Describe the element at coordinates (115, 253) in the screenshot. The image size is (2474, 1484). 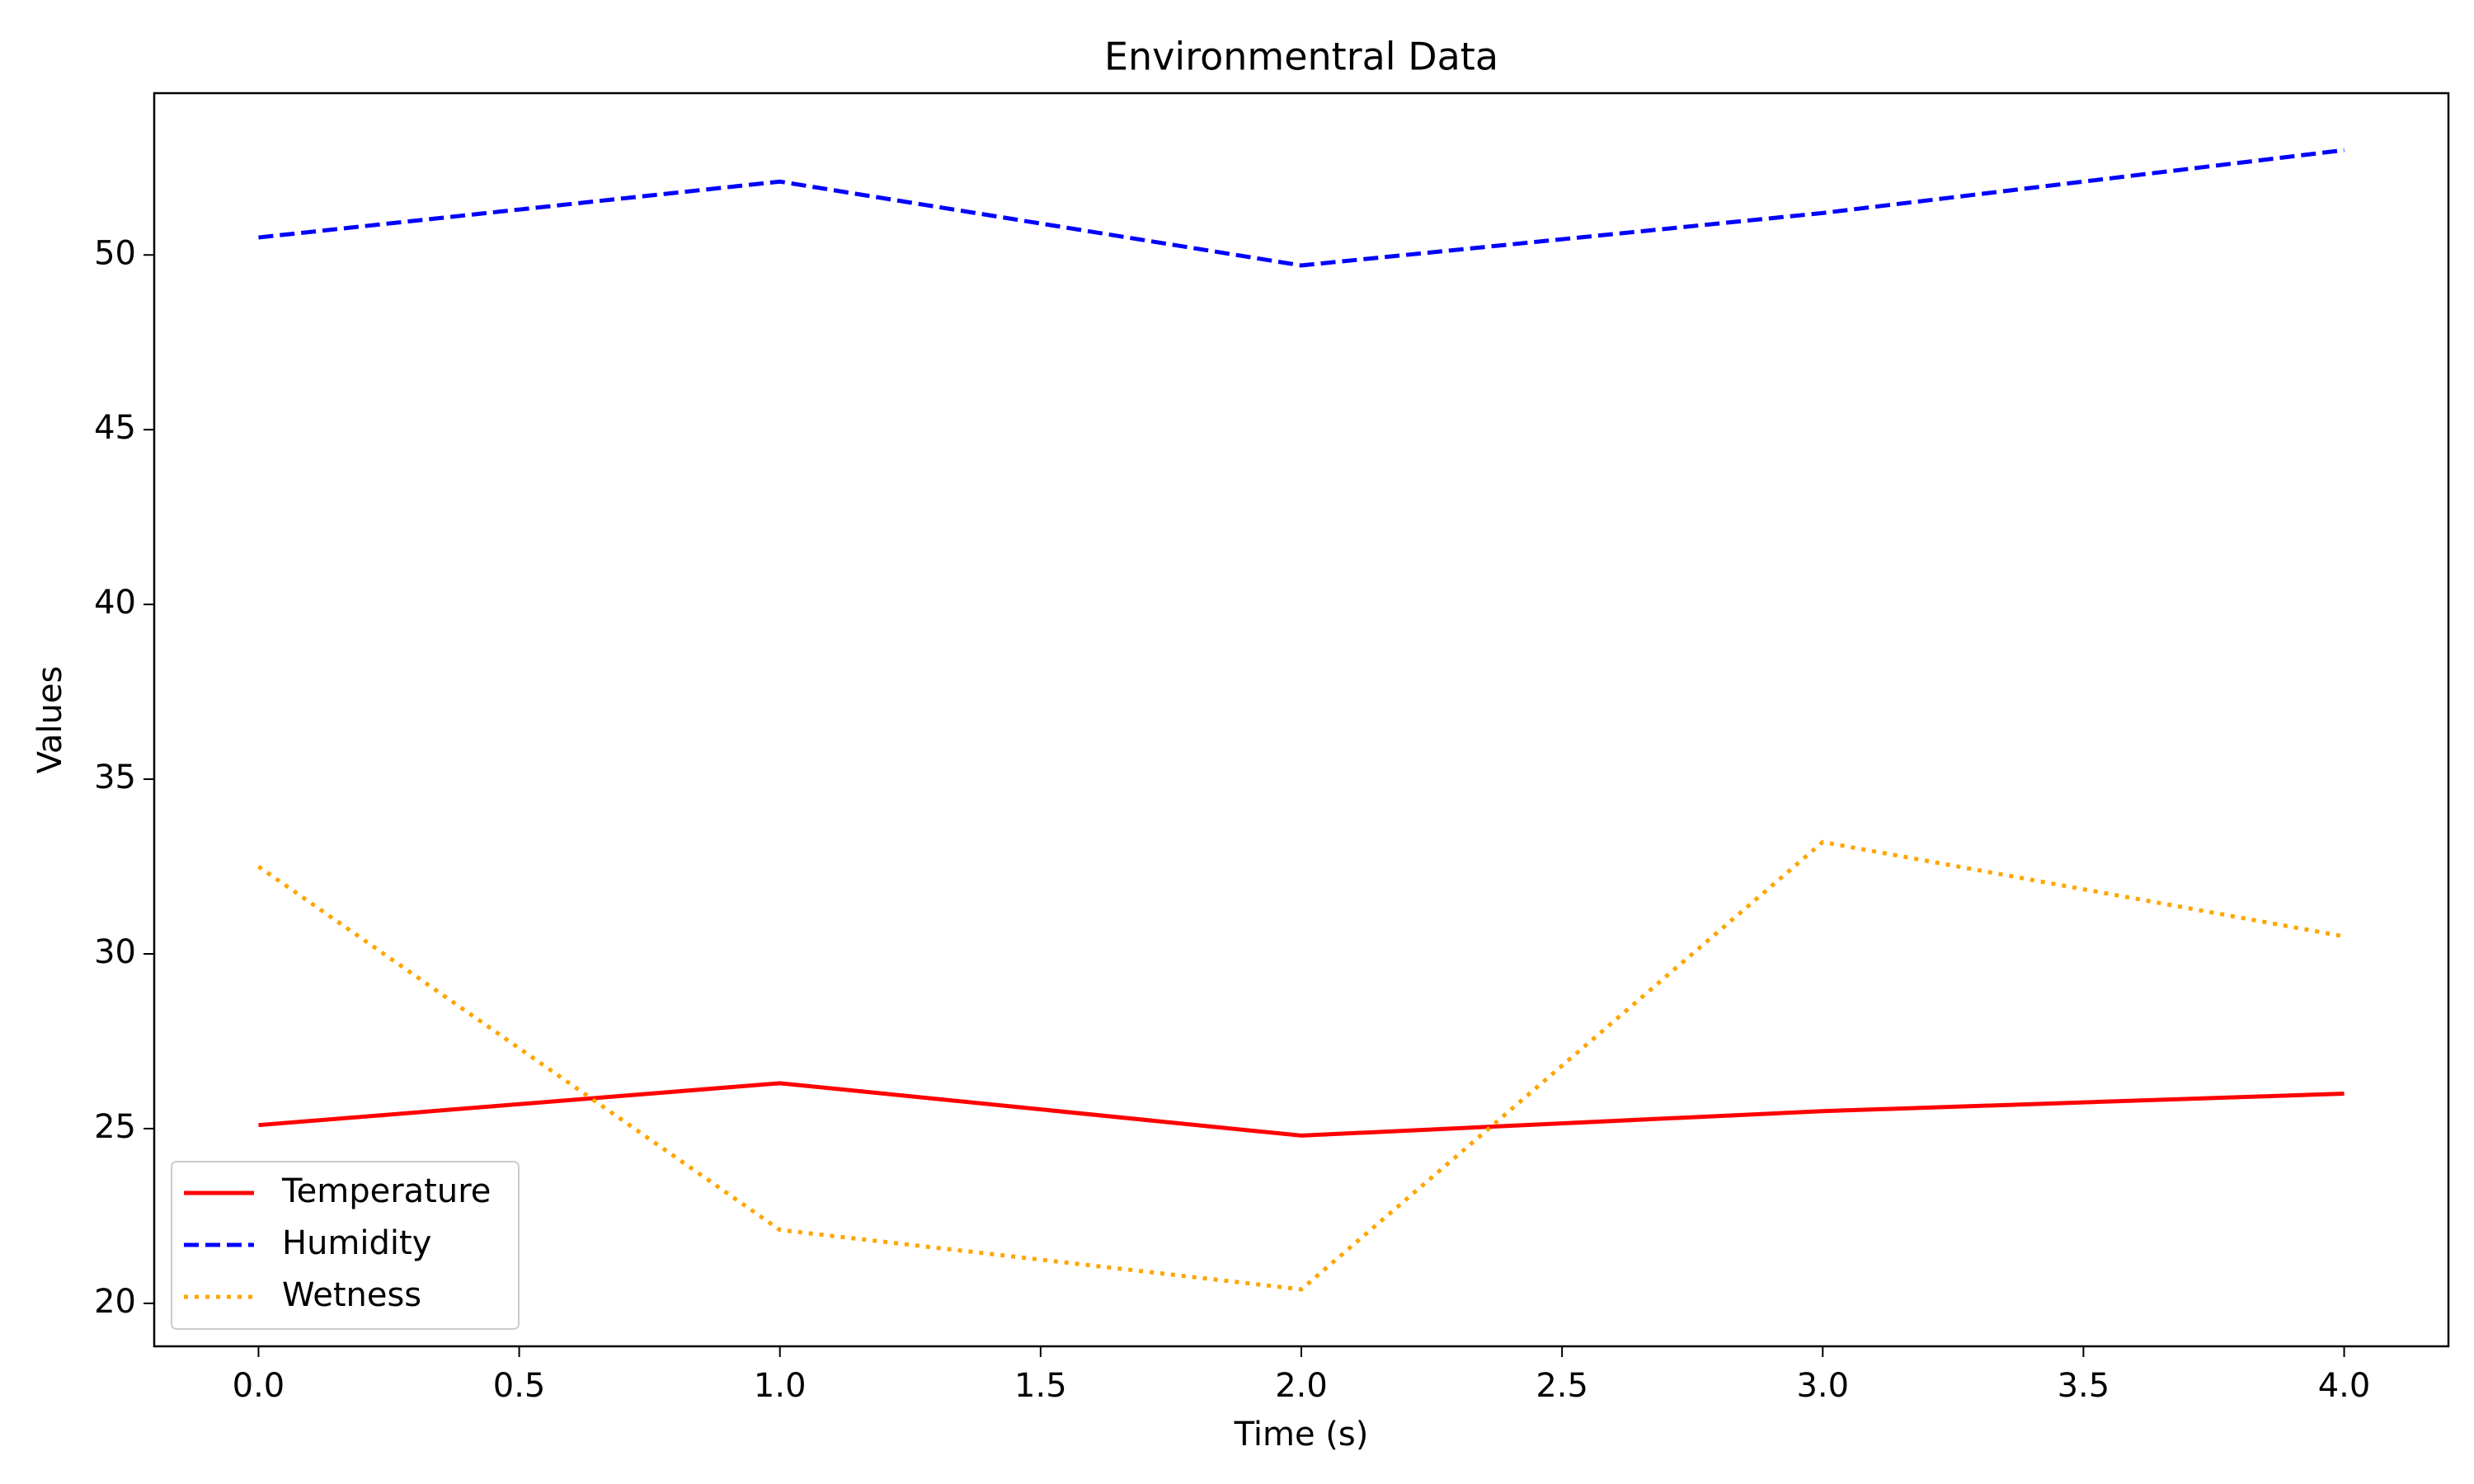
I see `y-tick-label: 50` at that location.